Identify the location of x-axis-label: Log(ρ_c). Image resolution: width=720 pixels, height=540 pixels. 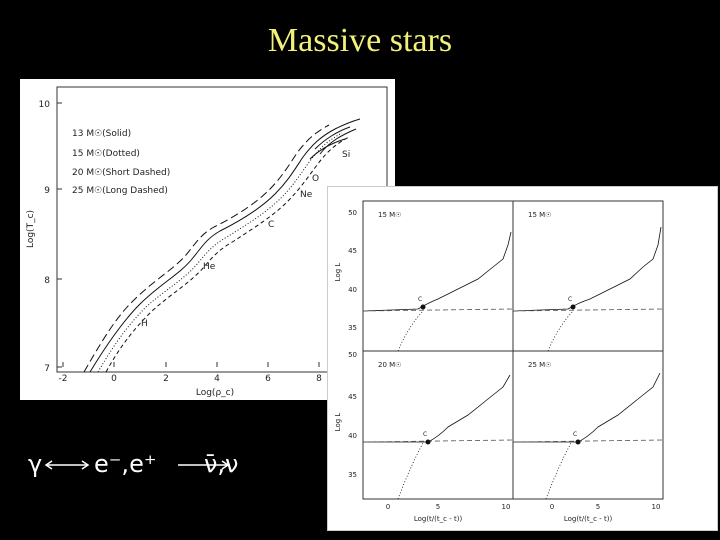
(215, 393).